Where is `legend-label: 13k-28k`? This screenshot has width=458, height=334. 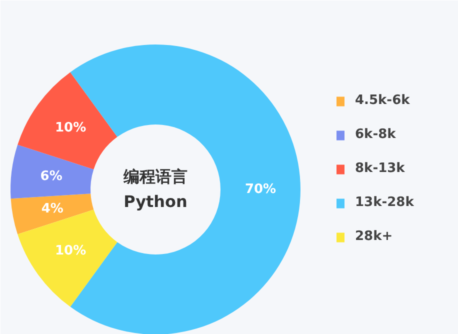 legend-label: 13k-28k is located at coordinates (384, 202).